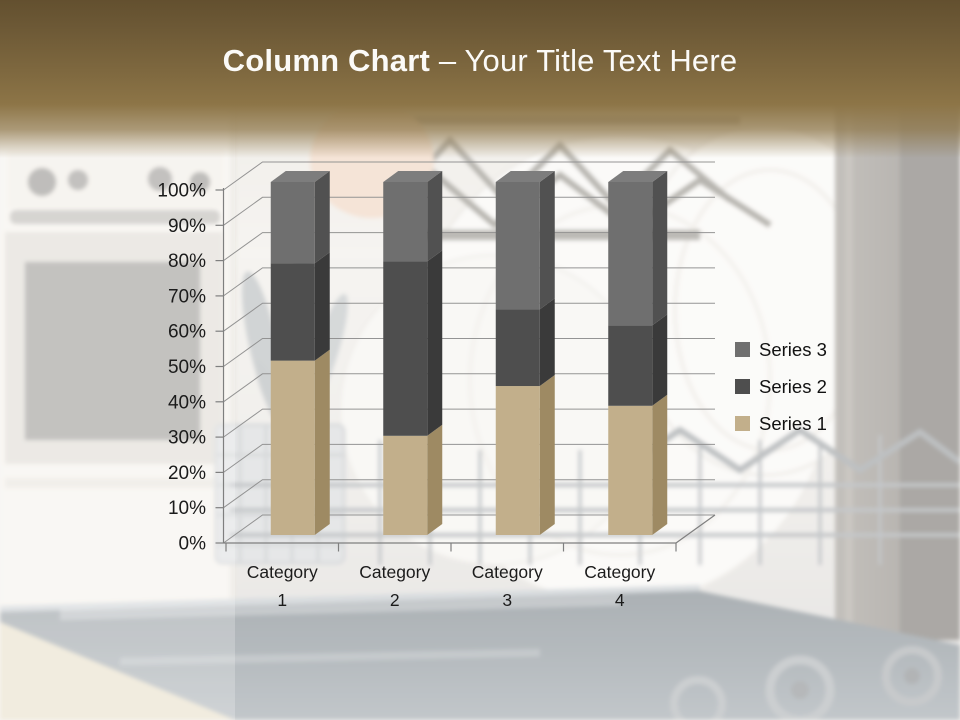  What do you see at coordinates (619, 586) in the screenshot?
I see `x-tick-label: Category 4` at bounding box center [619, 586].